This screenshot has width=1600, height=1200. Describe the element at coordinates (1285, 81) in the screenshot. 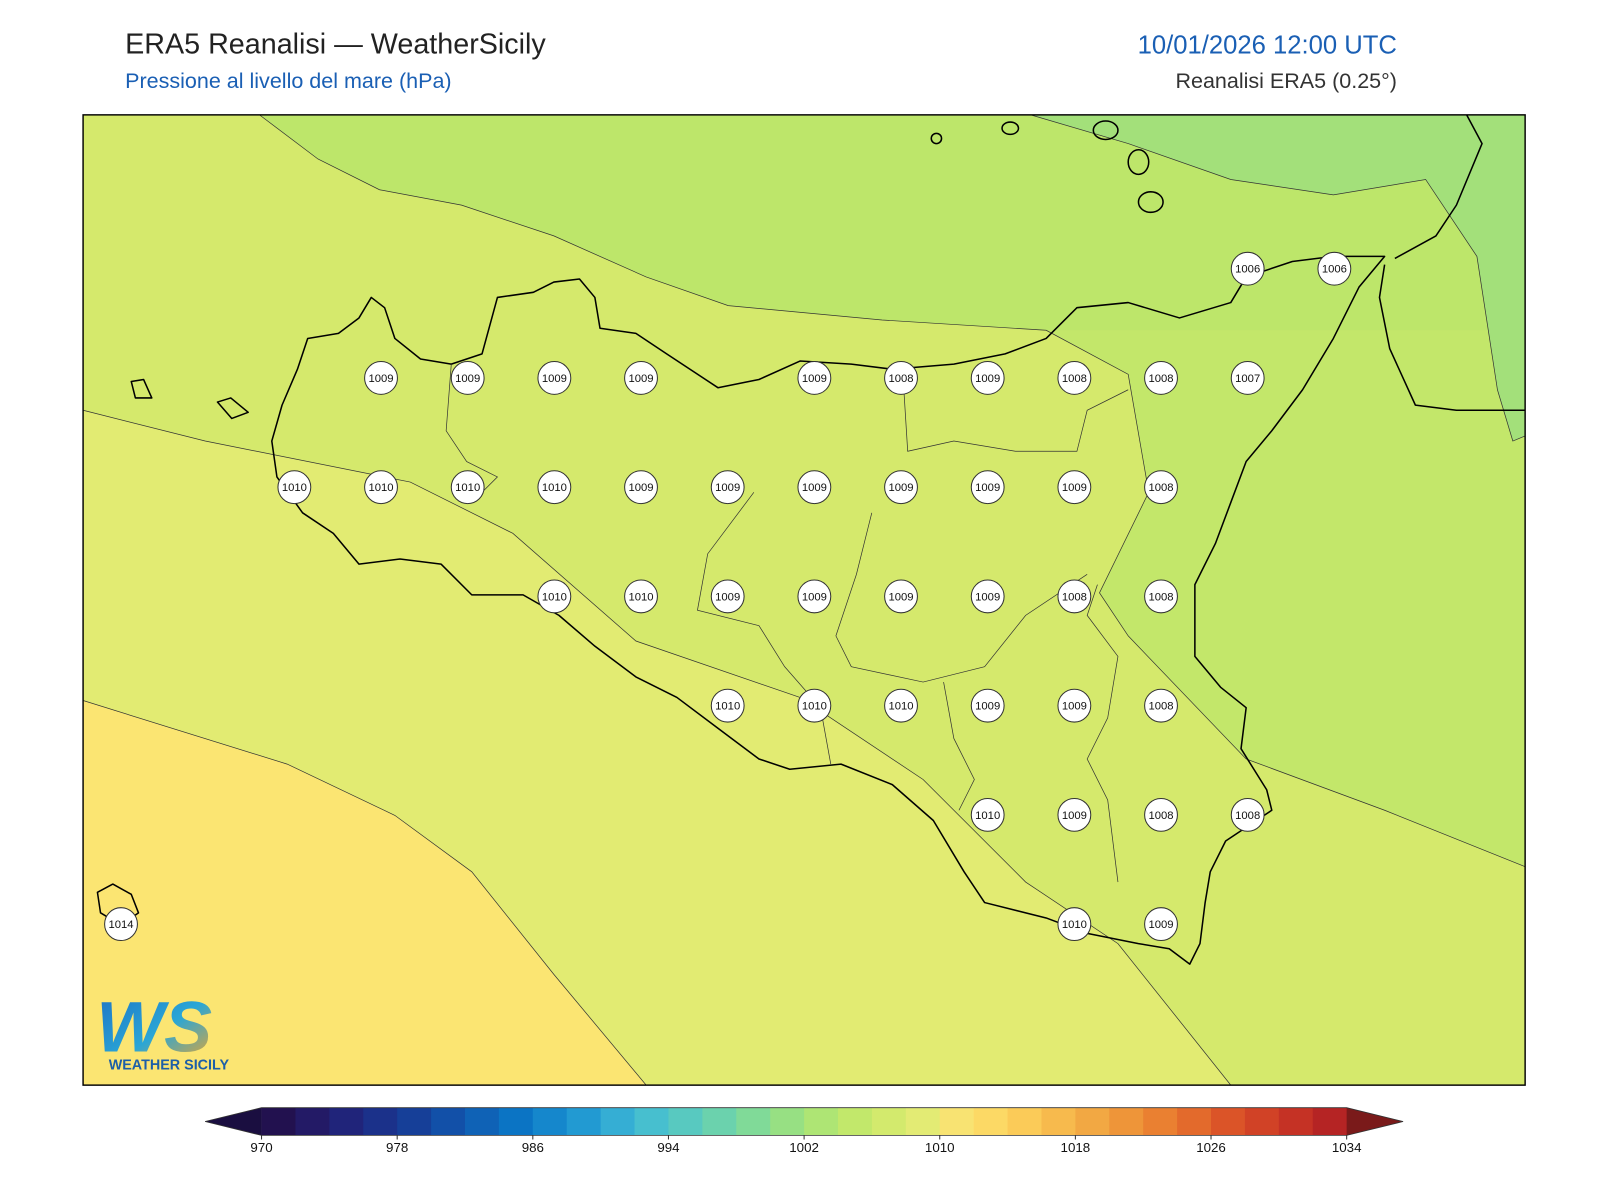

I see `source: Reanalisi ERA5 (0.25°)` at that location.